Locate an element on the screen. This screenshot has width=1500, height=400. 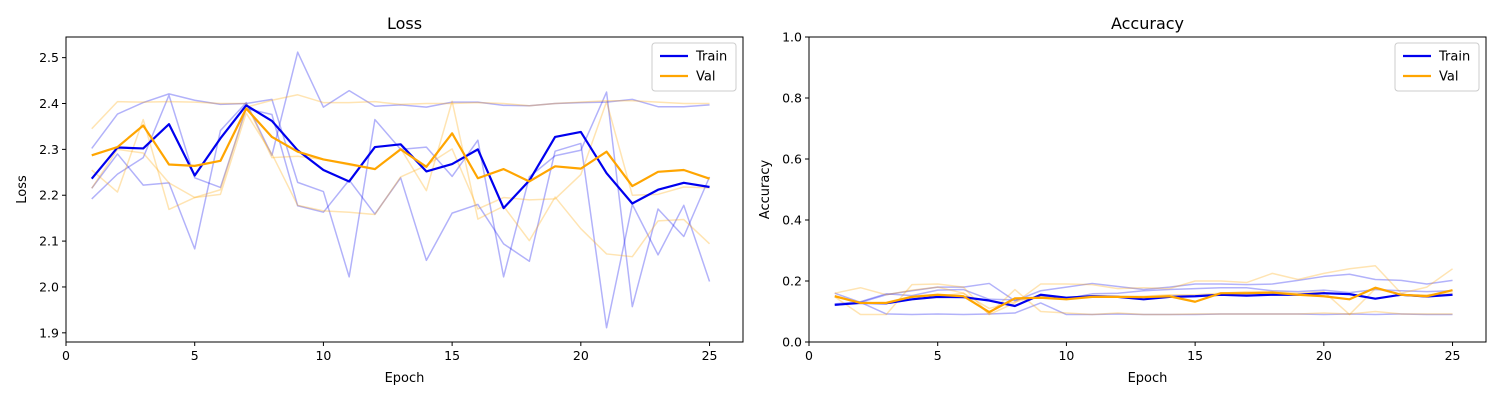
accuracy-x-tick-label: 15 is located at coordinates (1195, 355).